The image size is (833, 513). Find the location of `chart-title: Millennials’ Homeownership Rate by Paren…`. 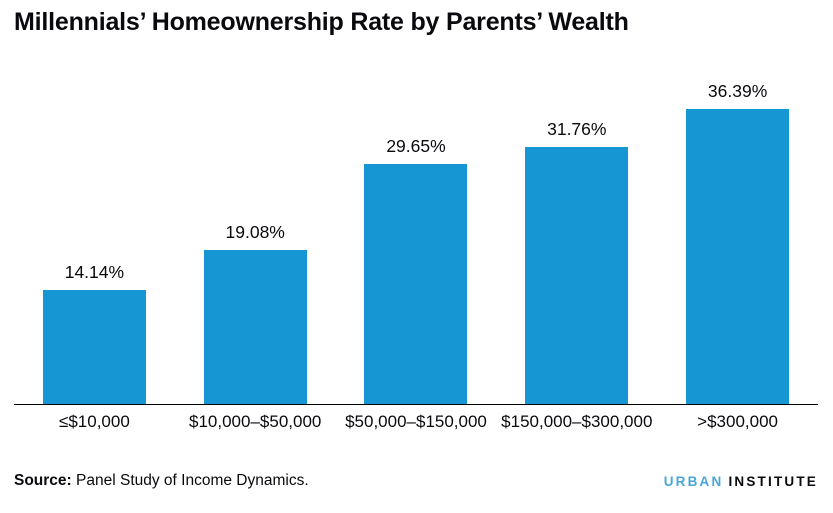

chart-title: Millennials’ Homeownership Rate by Paren… is located at coordinates (321, 22).